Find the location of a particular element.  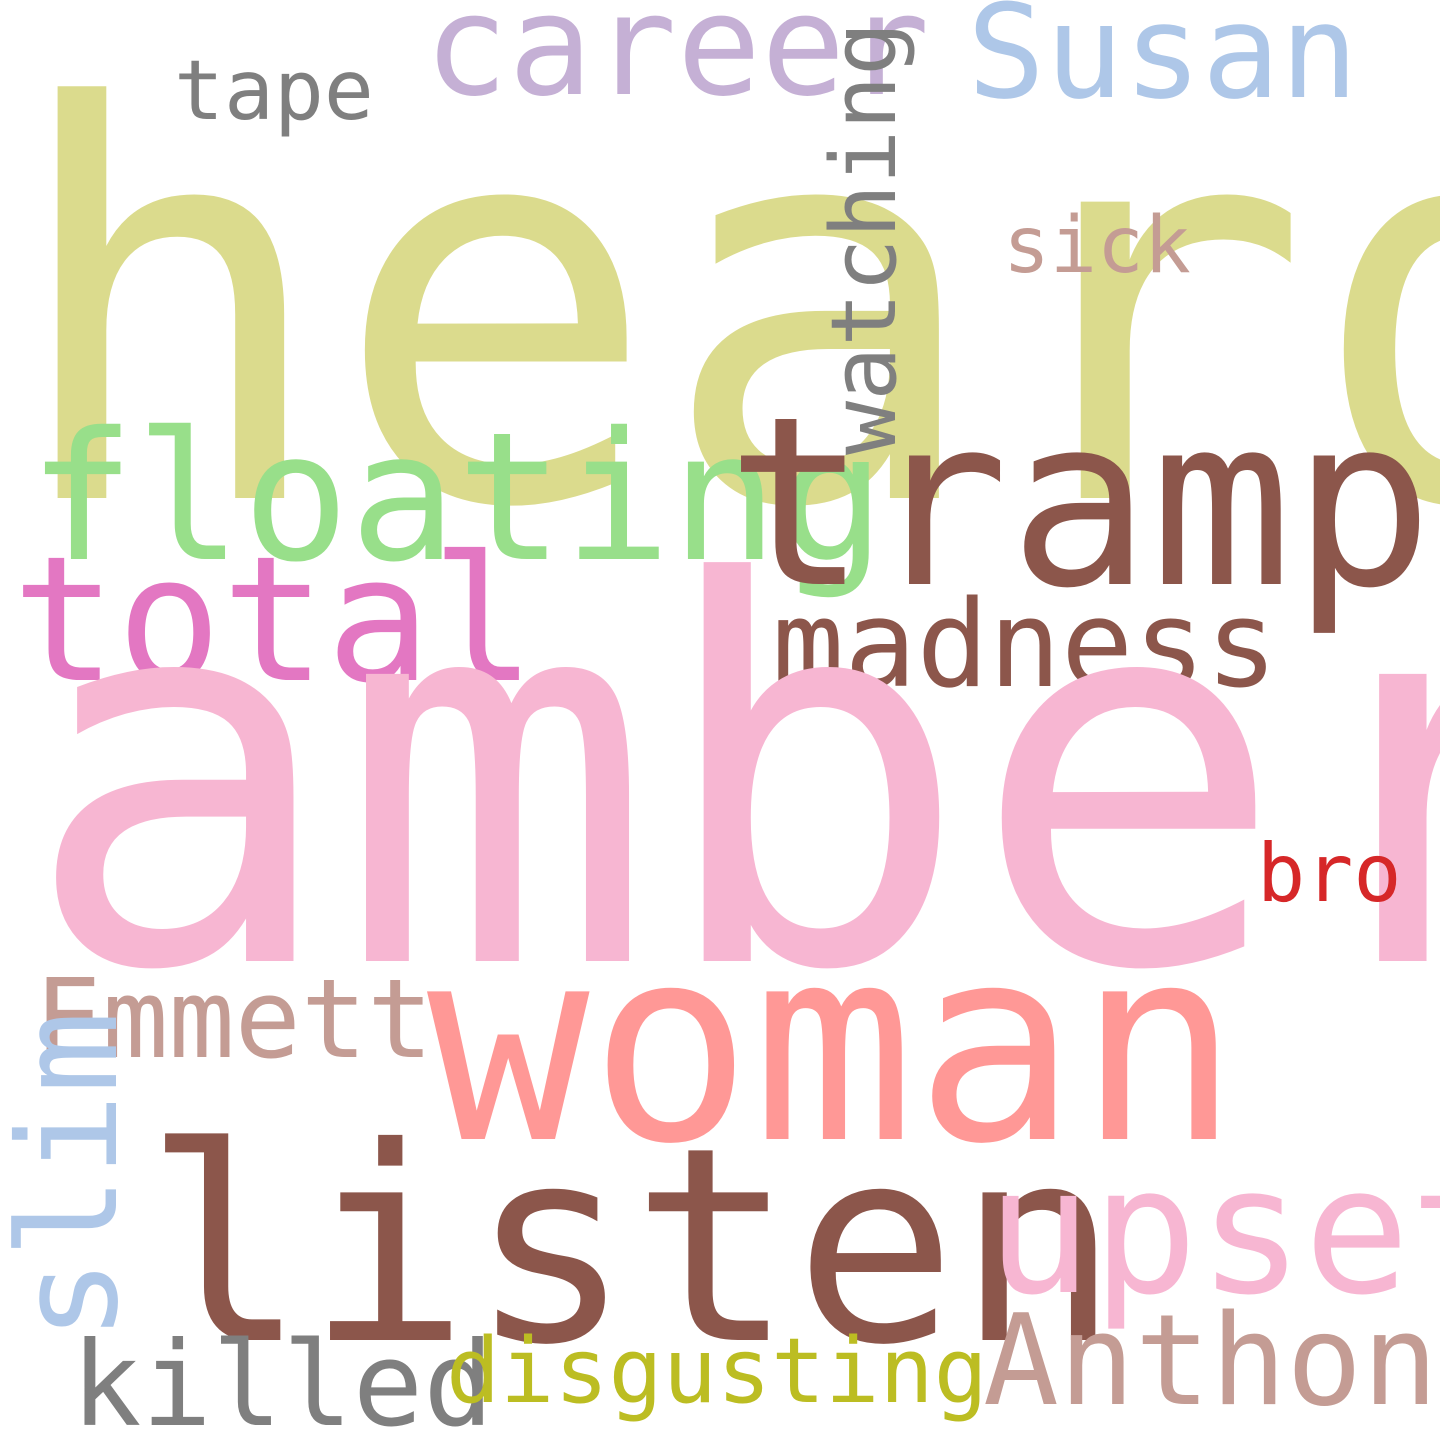

word-listen: listen is located at coordinates (632, 1246).